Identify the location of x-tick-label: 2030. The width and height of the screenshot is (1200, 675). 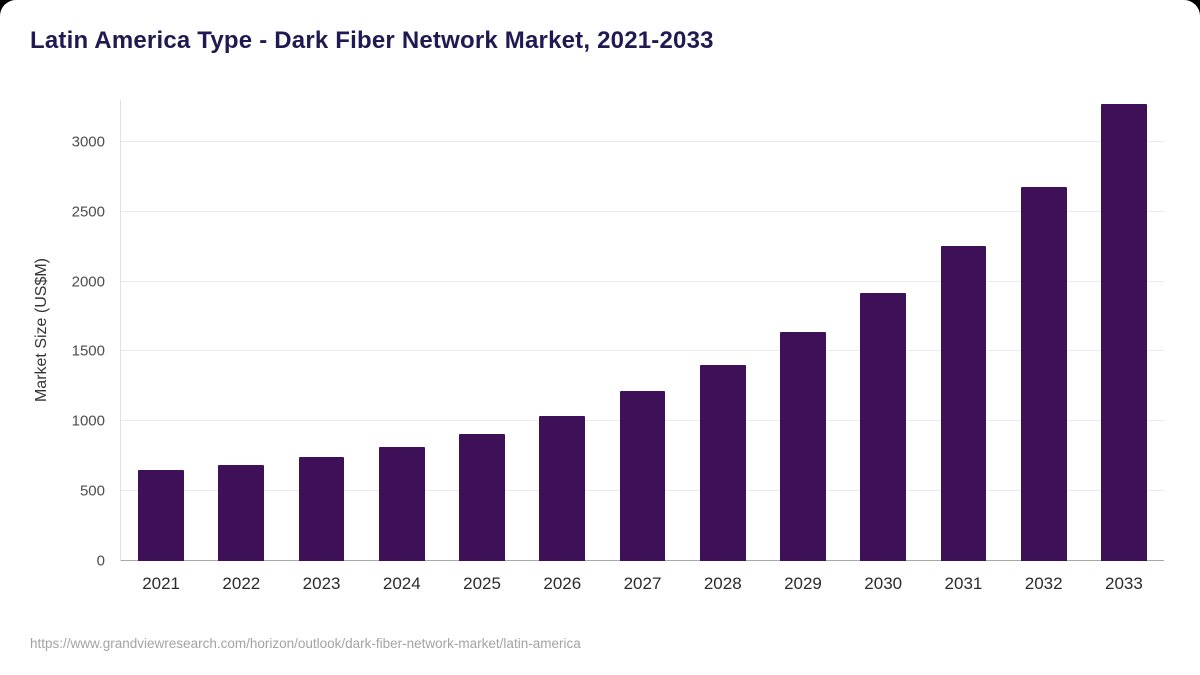
(883, 583).